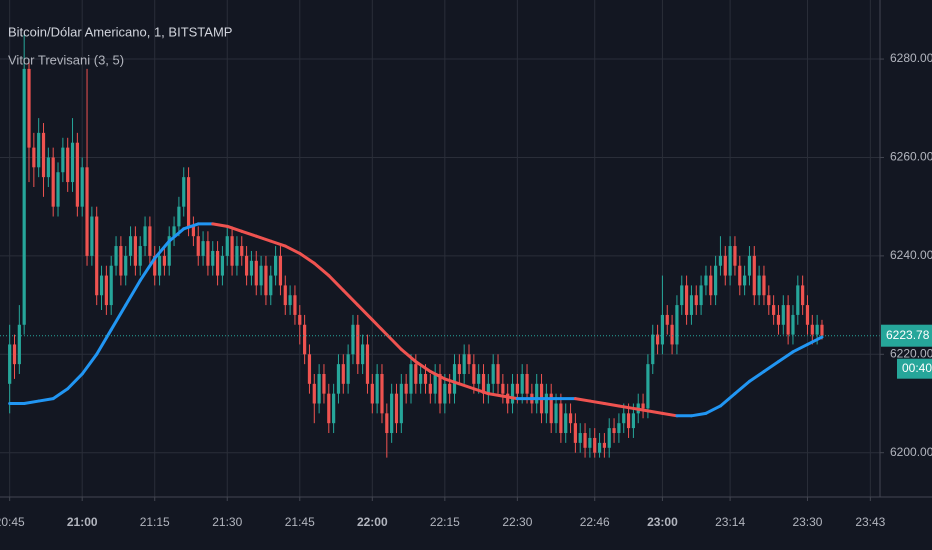 The height and width of the screenshot is (550, 932). I want to click on countdown-tag, so click(914, 368).